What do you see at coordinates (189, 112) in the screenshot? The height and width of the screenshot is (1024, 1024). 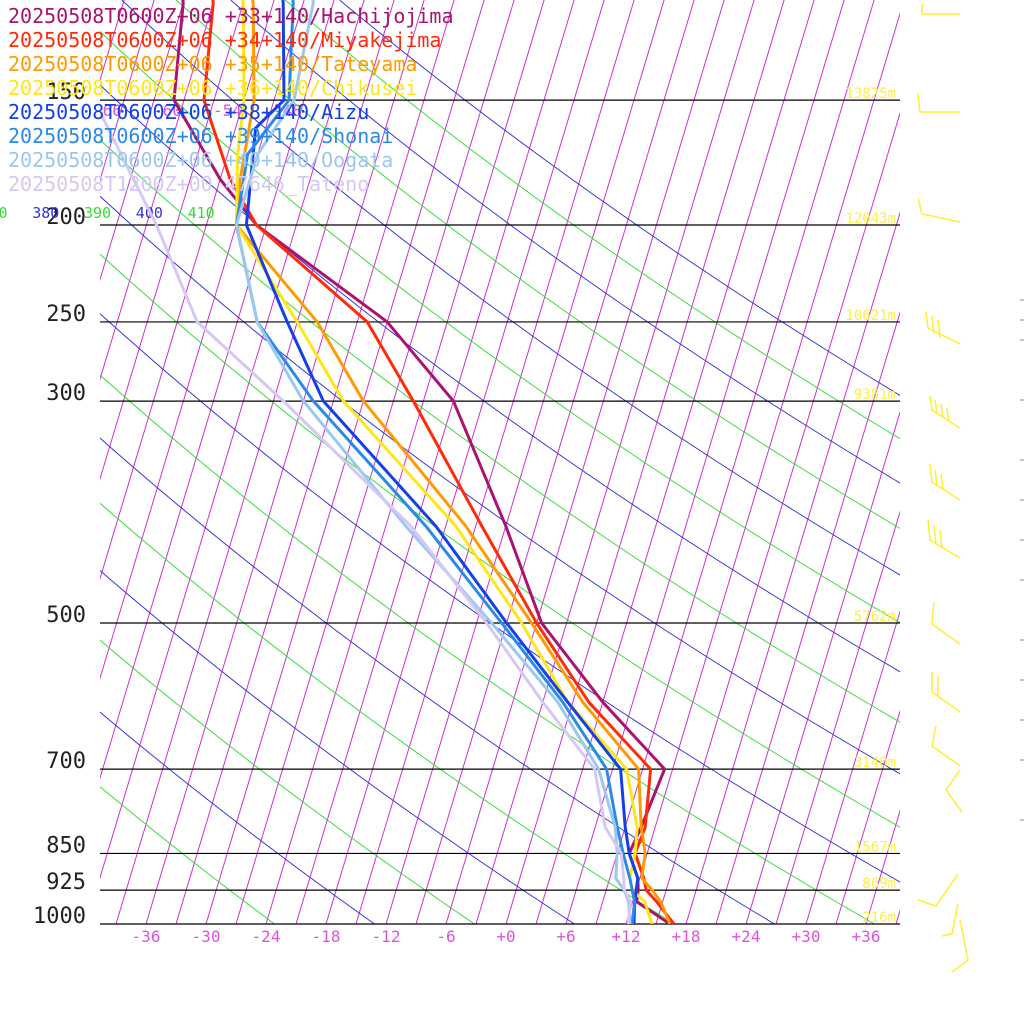 I see `legend-entry-5: 20250508T0600Z+06 +38+140/Aizu` at bounding box center [189, 112].